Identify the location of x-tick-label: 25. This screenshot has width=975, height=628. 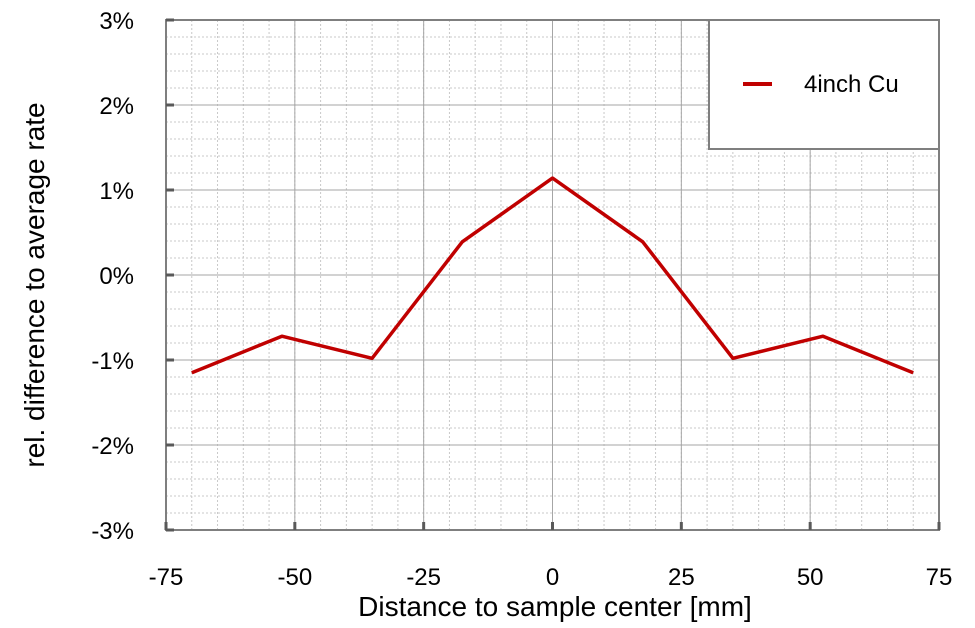
(681, 577).